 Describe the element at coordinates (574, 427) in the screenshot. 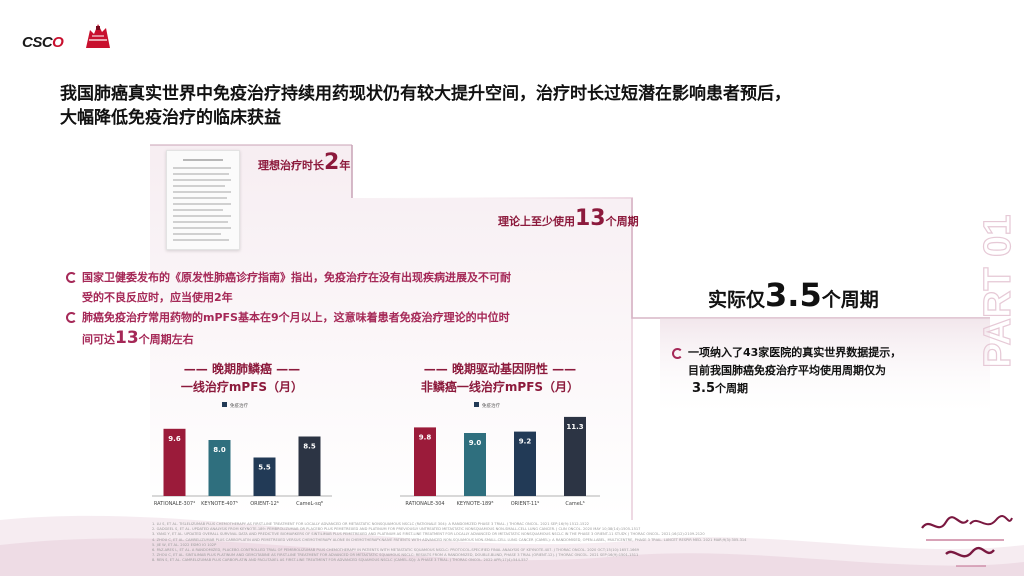

I see `bar-value-label: 11.3` at that location.